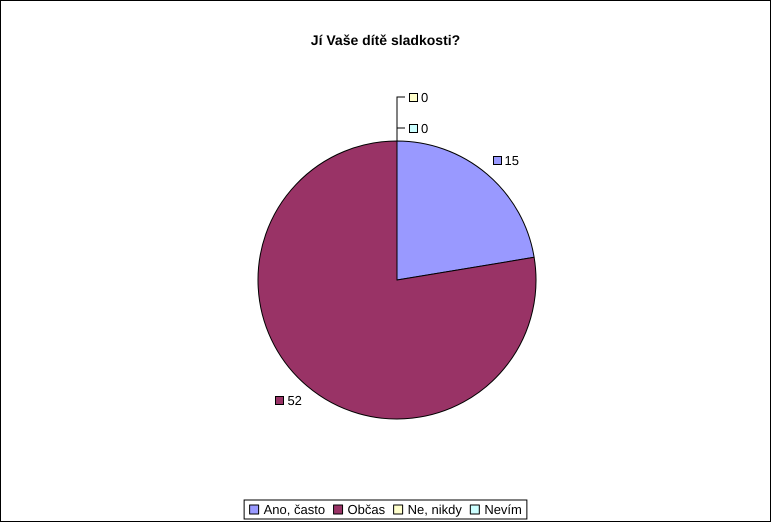  I want to click on chart-title: Jí Vaše dítě sladkosti?, so click(385, 40).